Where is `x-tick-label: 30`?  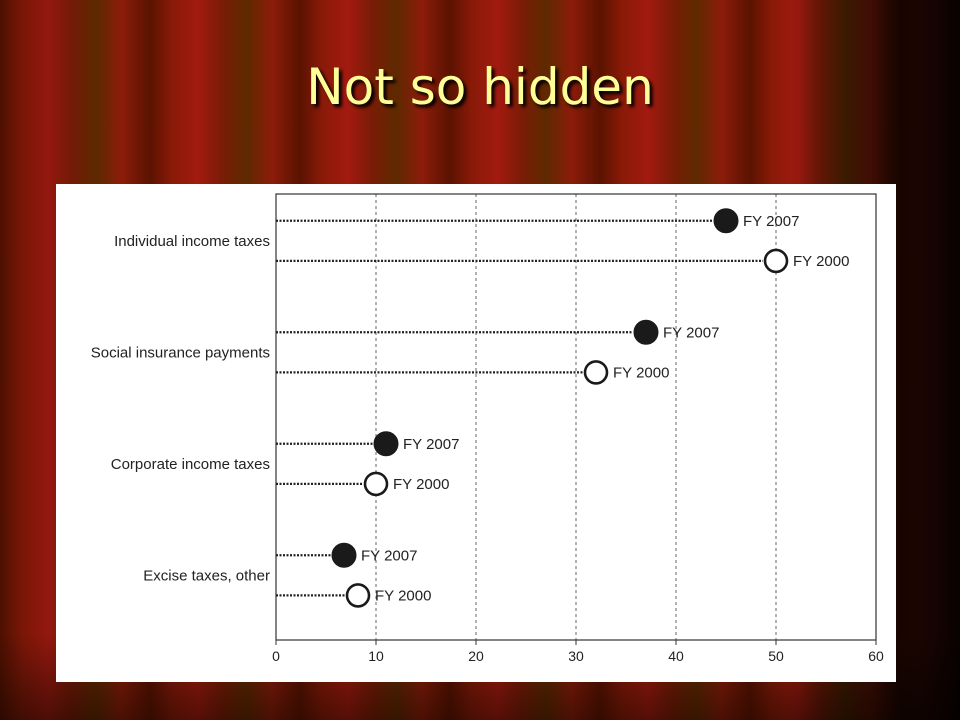 x-tick-label: 30 is located at coordinates (576, 656).